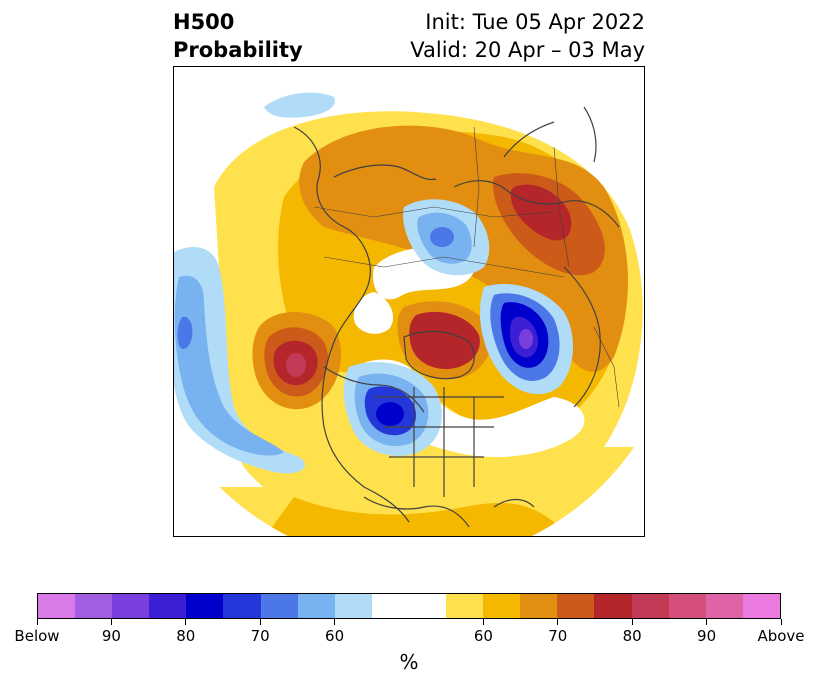 The width and height of the screenshot is (819, 686). I want to click on colorbar-tick-label: Below, so click(37, 636).